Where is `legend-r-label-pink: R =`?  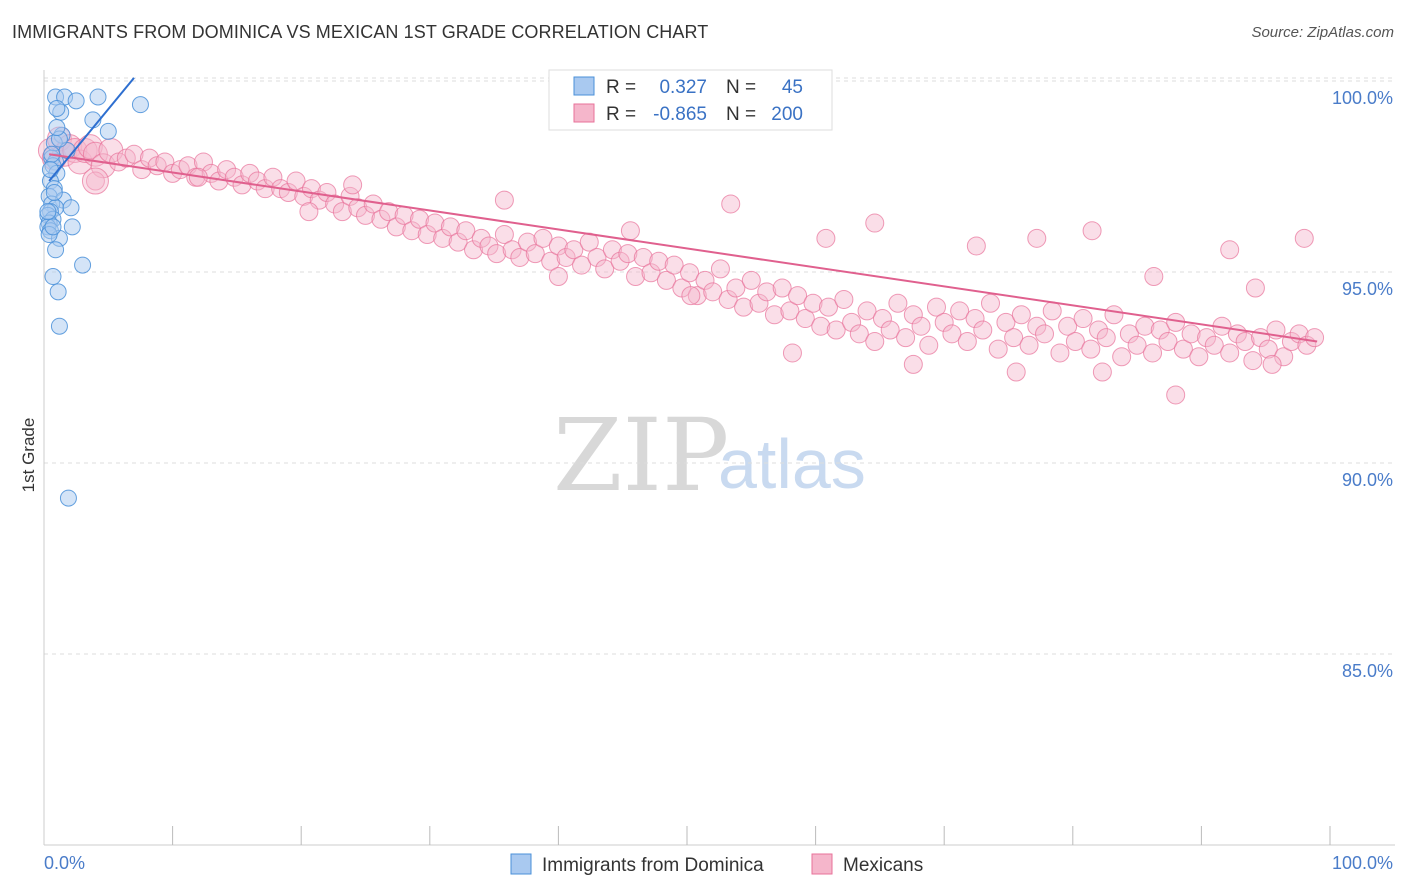
legend-r-label-pink: R = is located at coordinates (621, 114).